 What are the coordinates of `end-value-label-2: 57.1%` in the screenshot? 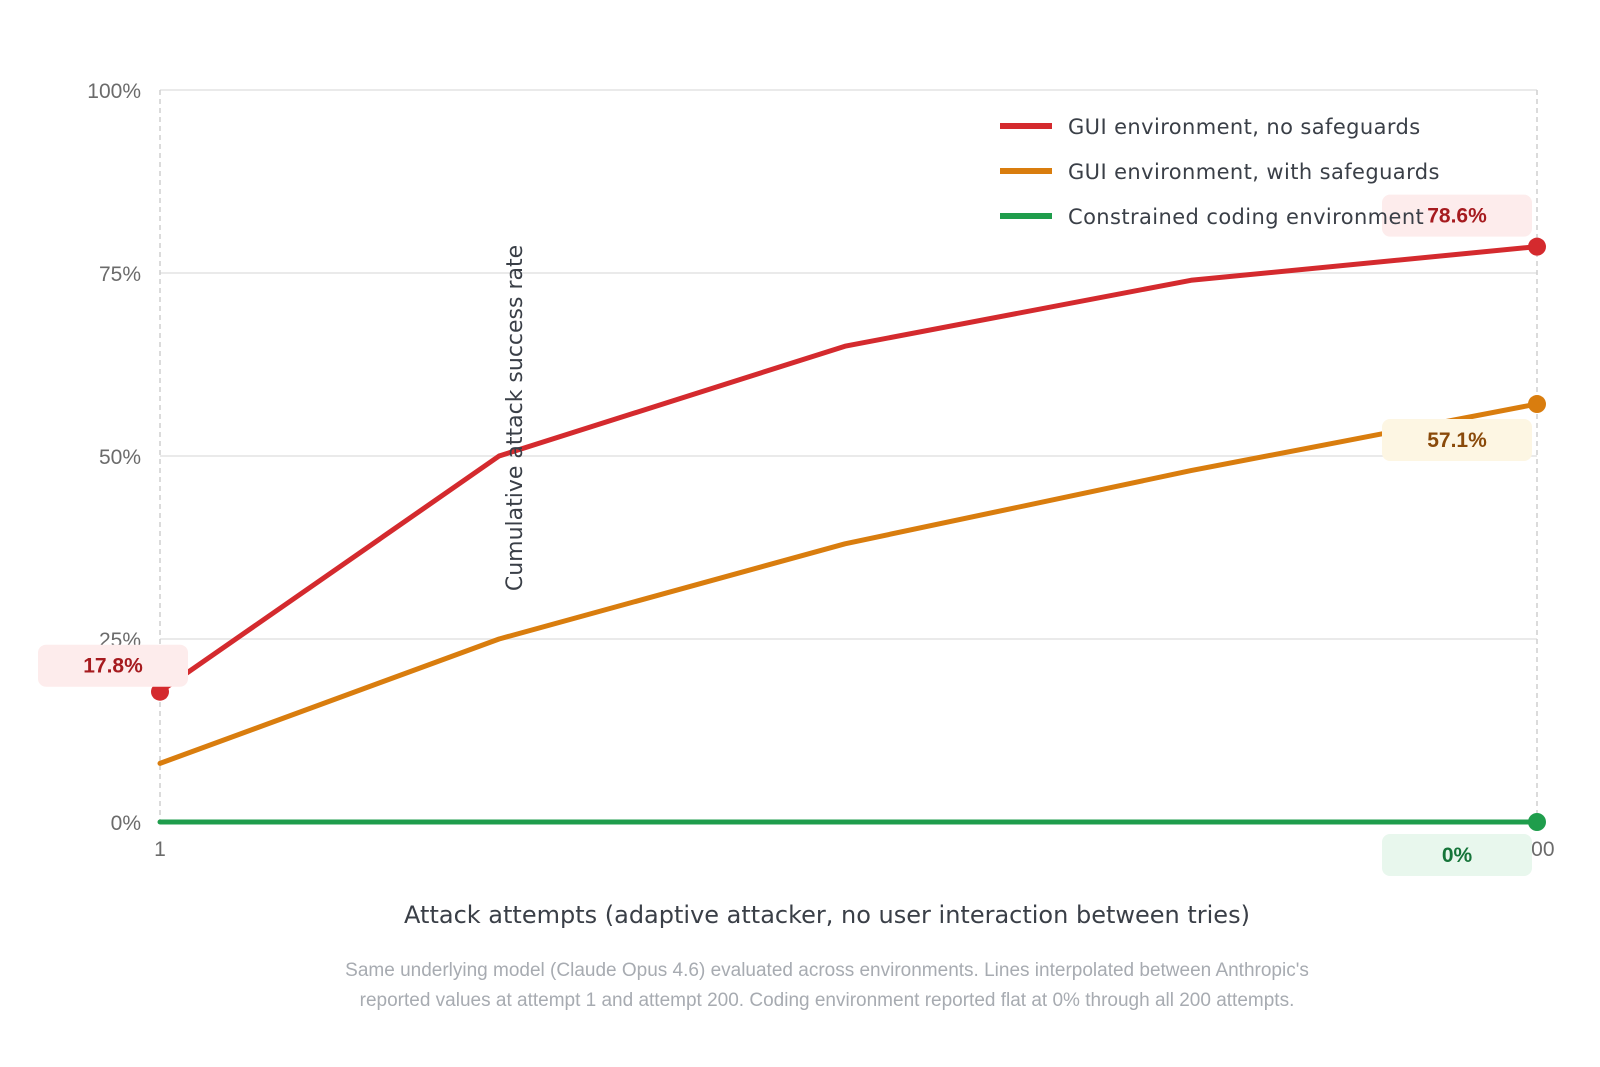 It's located at (1457, 440).